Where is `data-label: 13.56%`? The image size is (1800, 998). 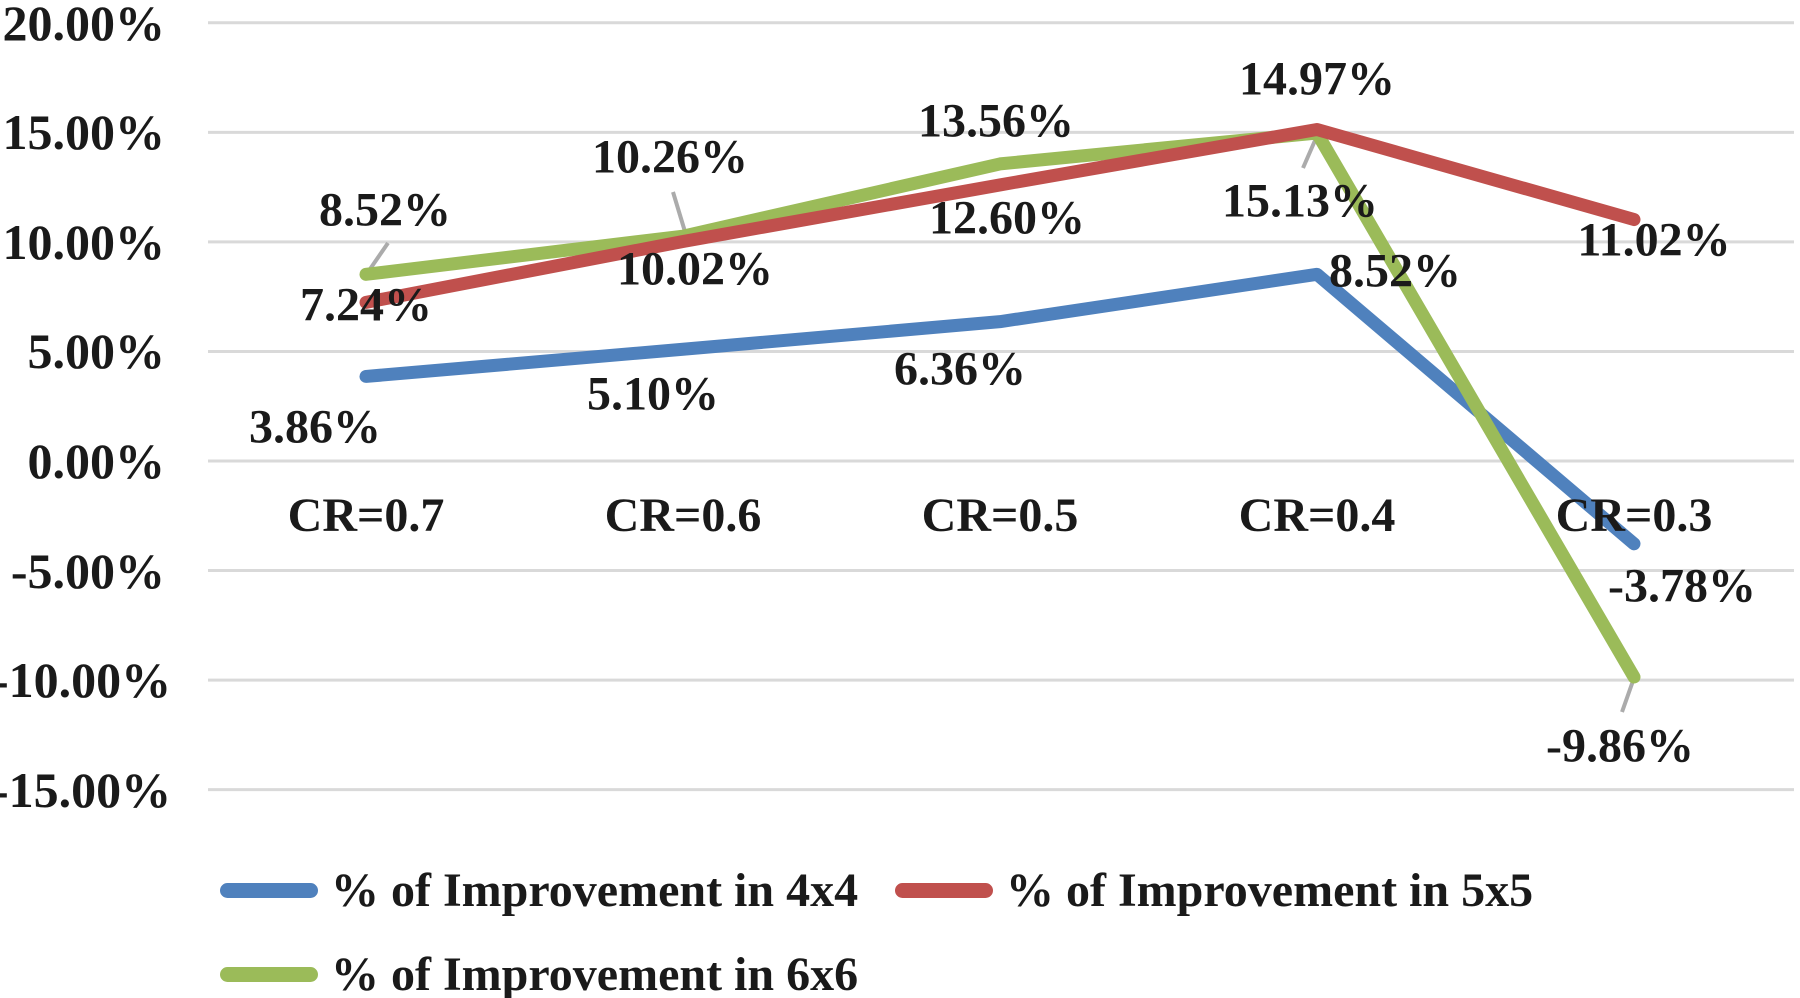 data-label: 13.56% is located at coordinates (996, 121).